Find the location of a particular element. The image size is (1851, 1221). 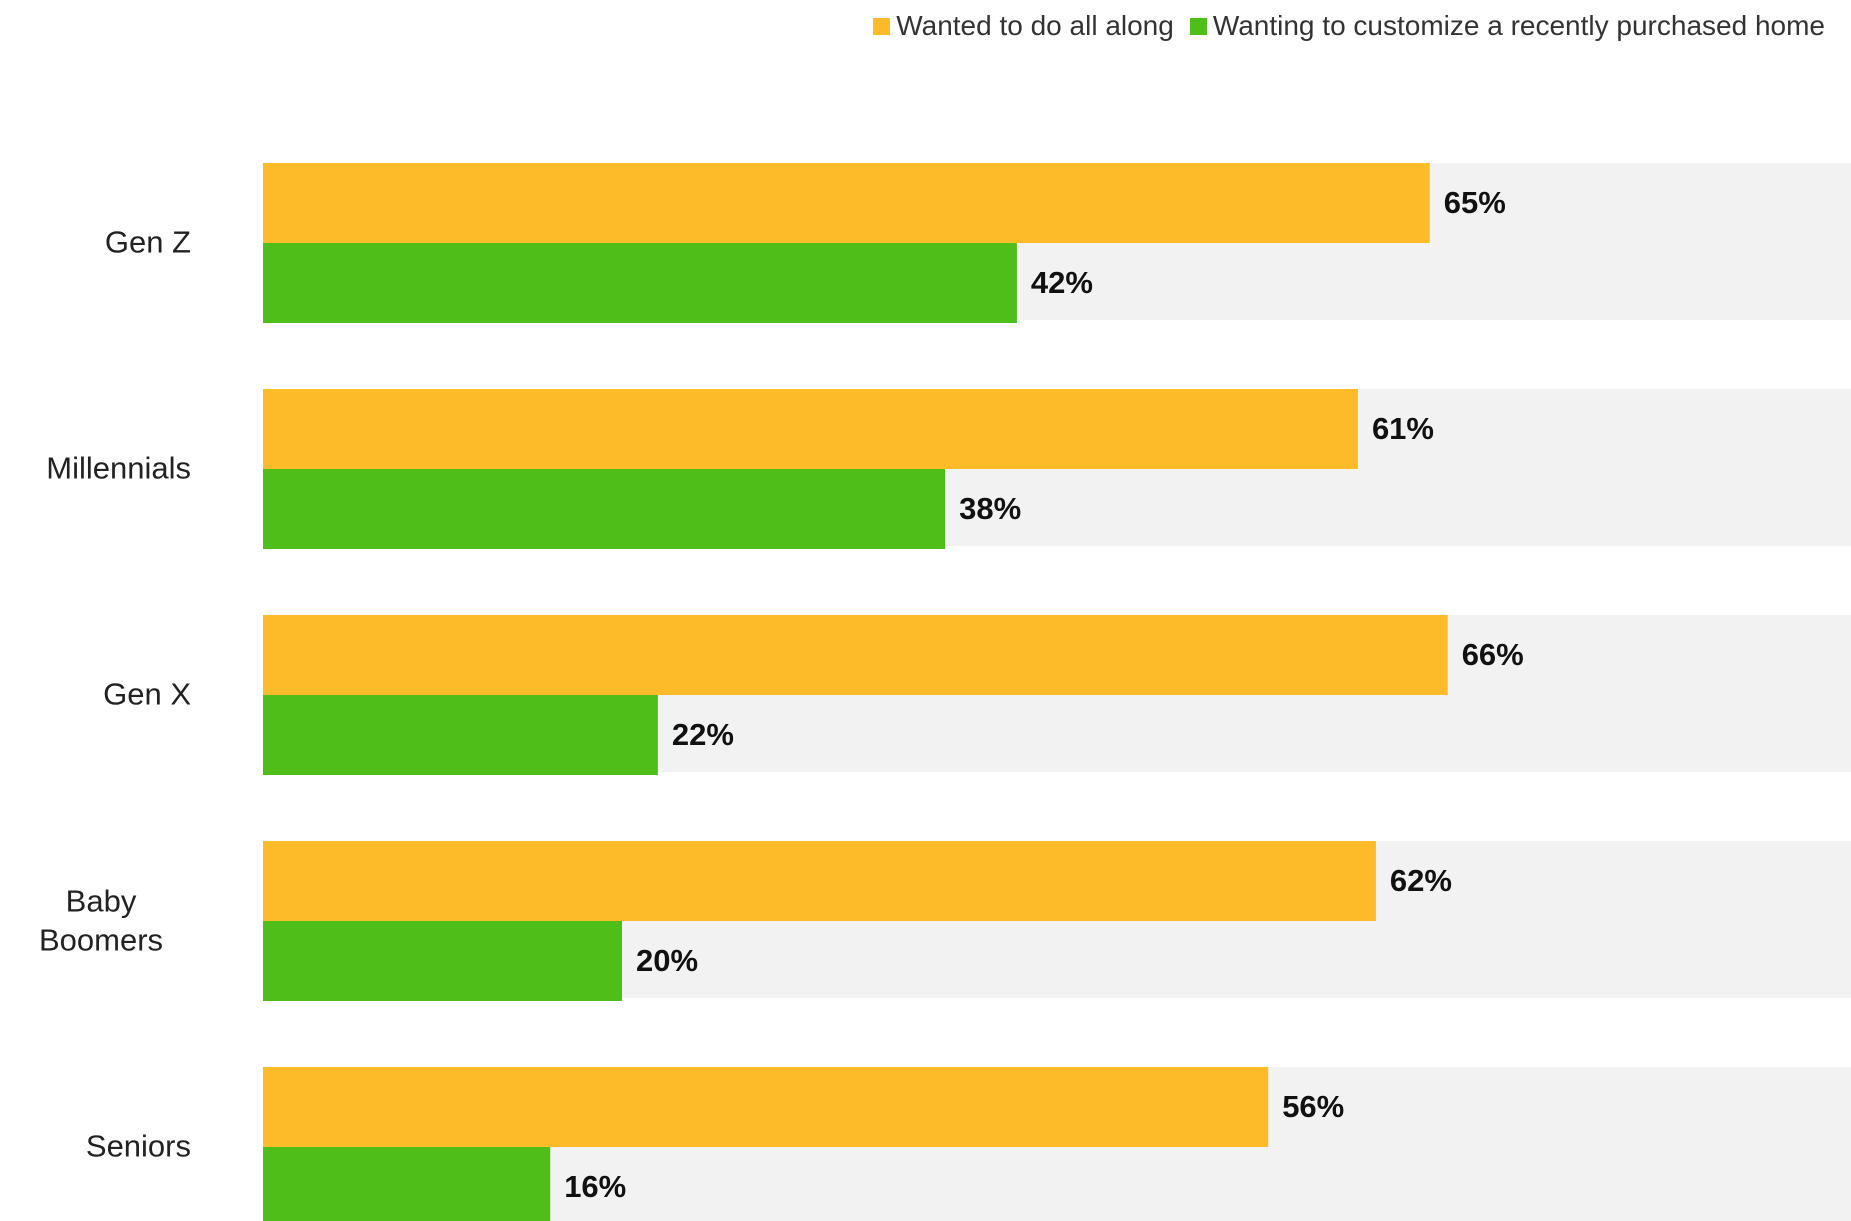

category-label: Seniors is located at coordinates (95, 1147).